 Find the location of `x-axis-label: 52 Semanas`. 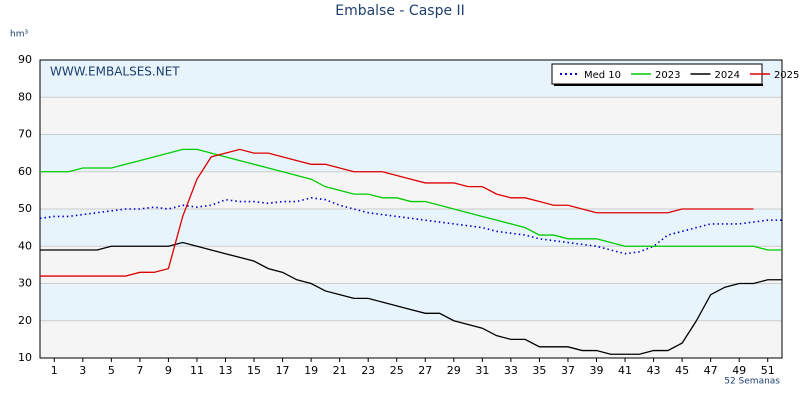

x-axis-label: 52 Semanas is located at coordinates (752, 382).